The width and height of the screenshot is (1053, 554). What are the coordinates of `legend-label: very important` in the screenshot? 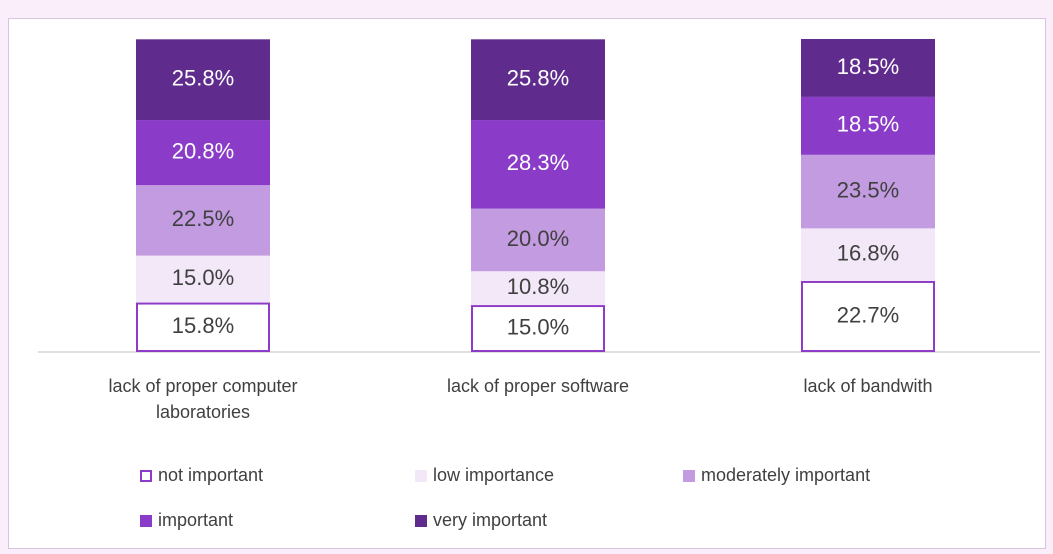 It's located at (490, 520).